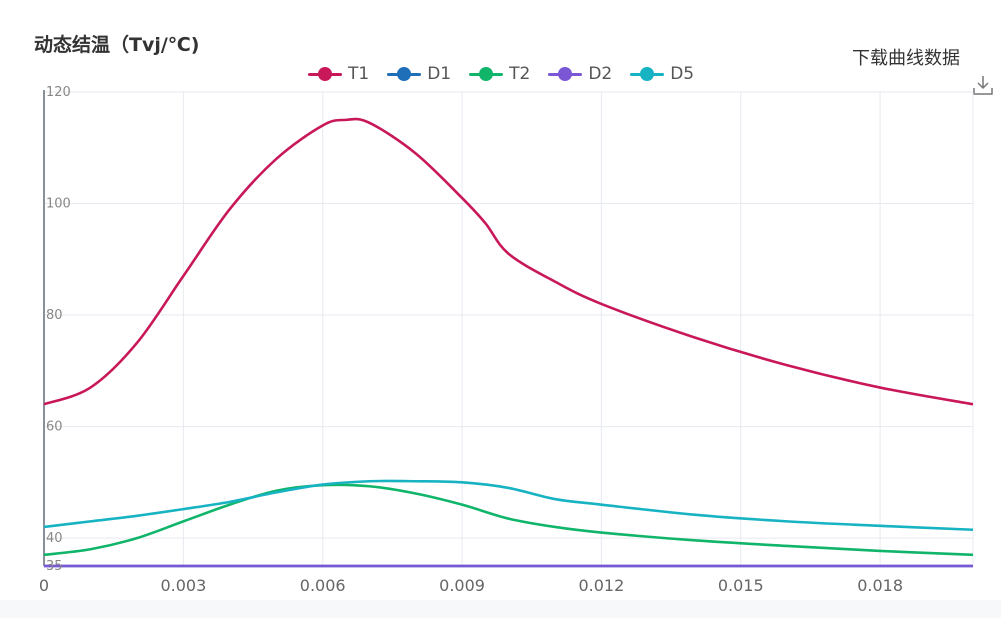 The image size is (1001, 618). Describe the element at coordinates (54, 427) in the screenshot. I see `y-tick-label: 60` at that location.